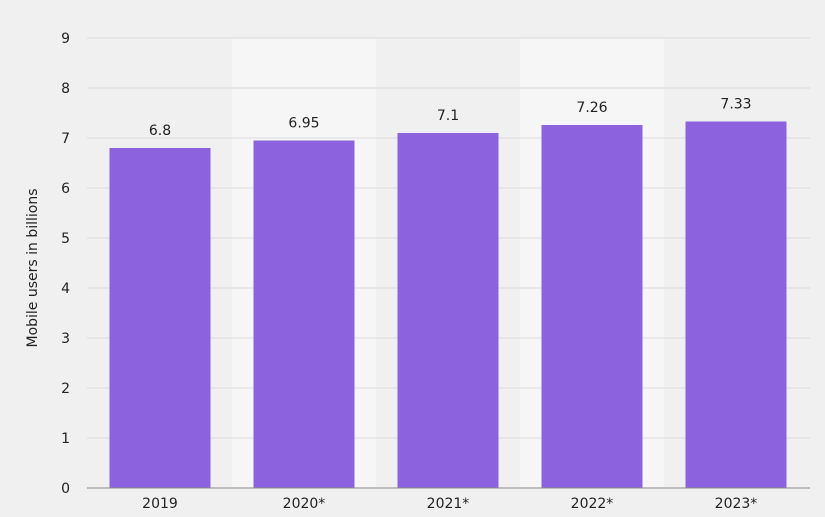 This screenshot has width=825, height=517. I want to click on value-label: 7.1, so click(448, 116).